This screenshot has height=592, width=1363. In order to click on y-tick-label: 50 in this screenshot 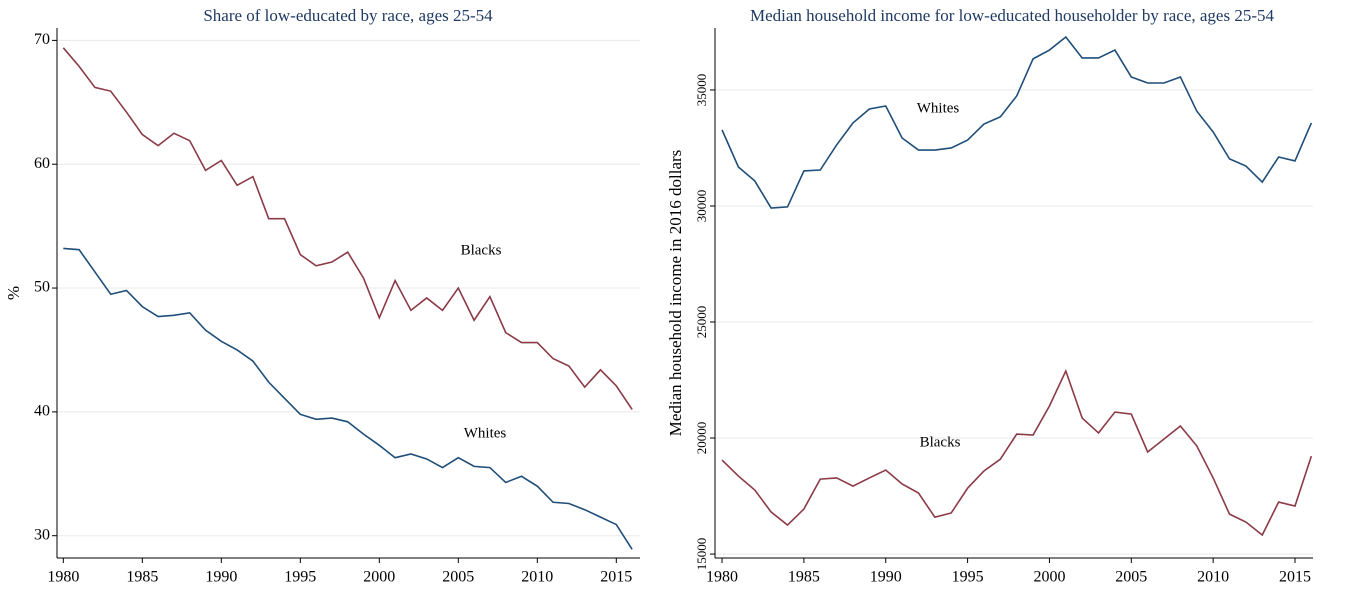, I will do `click(42, 287)`.